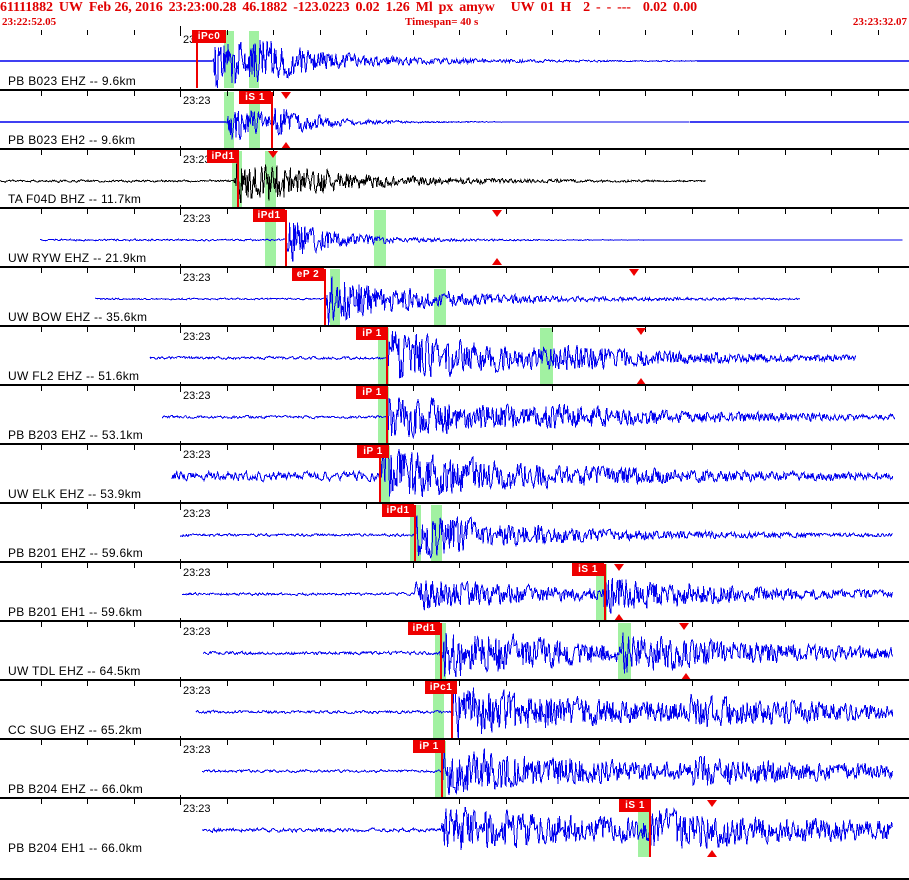 The image size is (909, 880). Describe the element at coordinates (442, 22) in the screenshot. I see `timespan-label: Timespan= 40 s` at that location.